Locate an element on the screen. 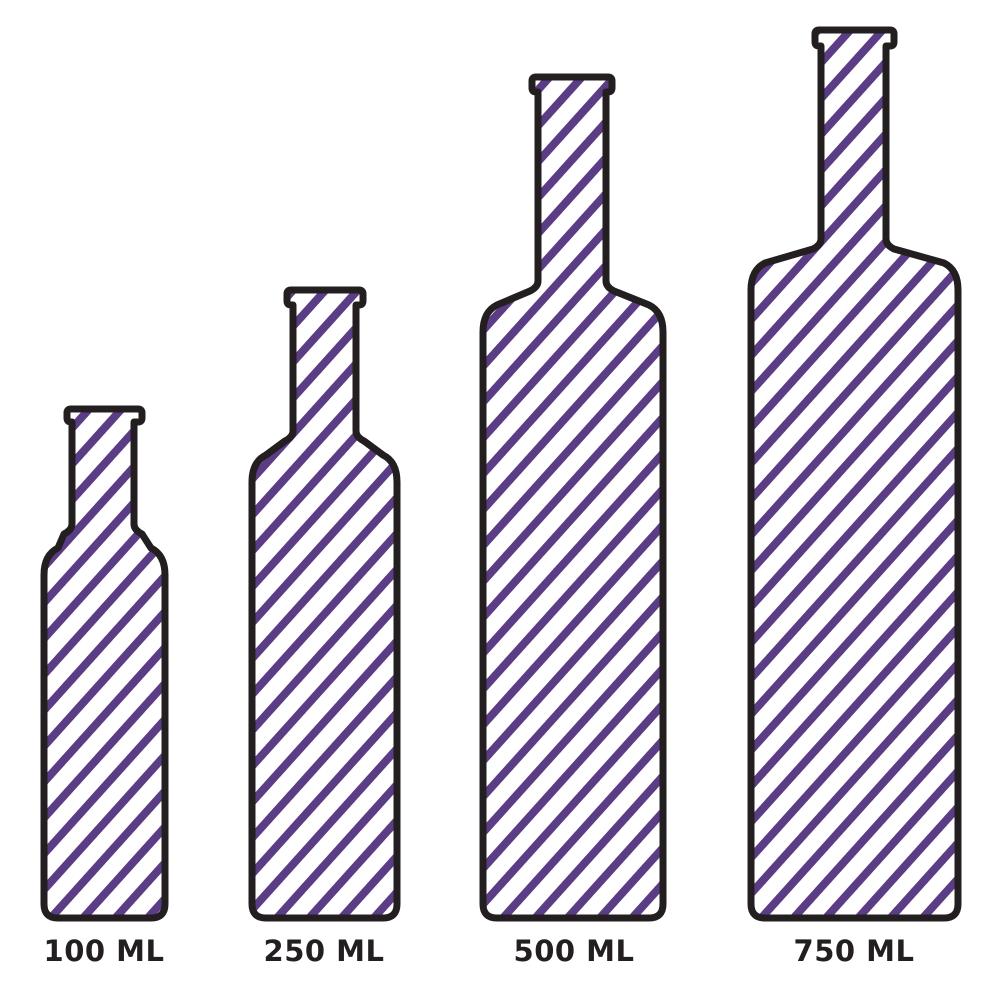 This screenshot has height=1000, width=1000. label-500ml: 500 ML is located at coordinates (574, 951).